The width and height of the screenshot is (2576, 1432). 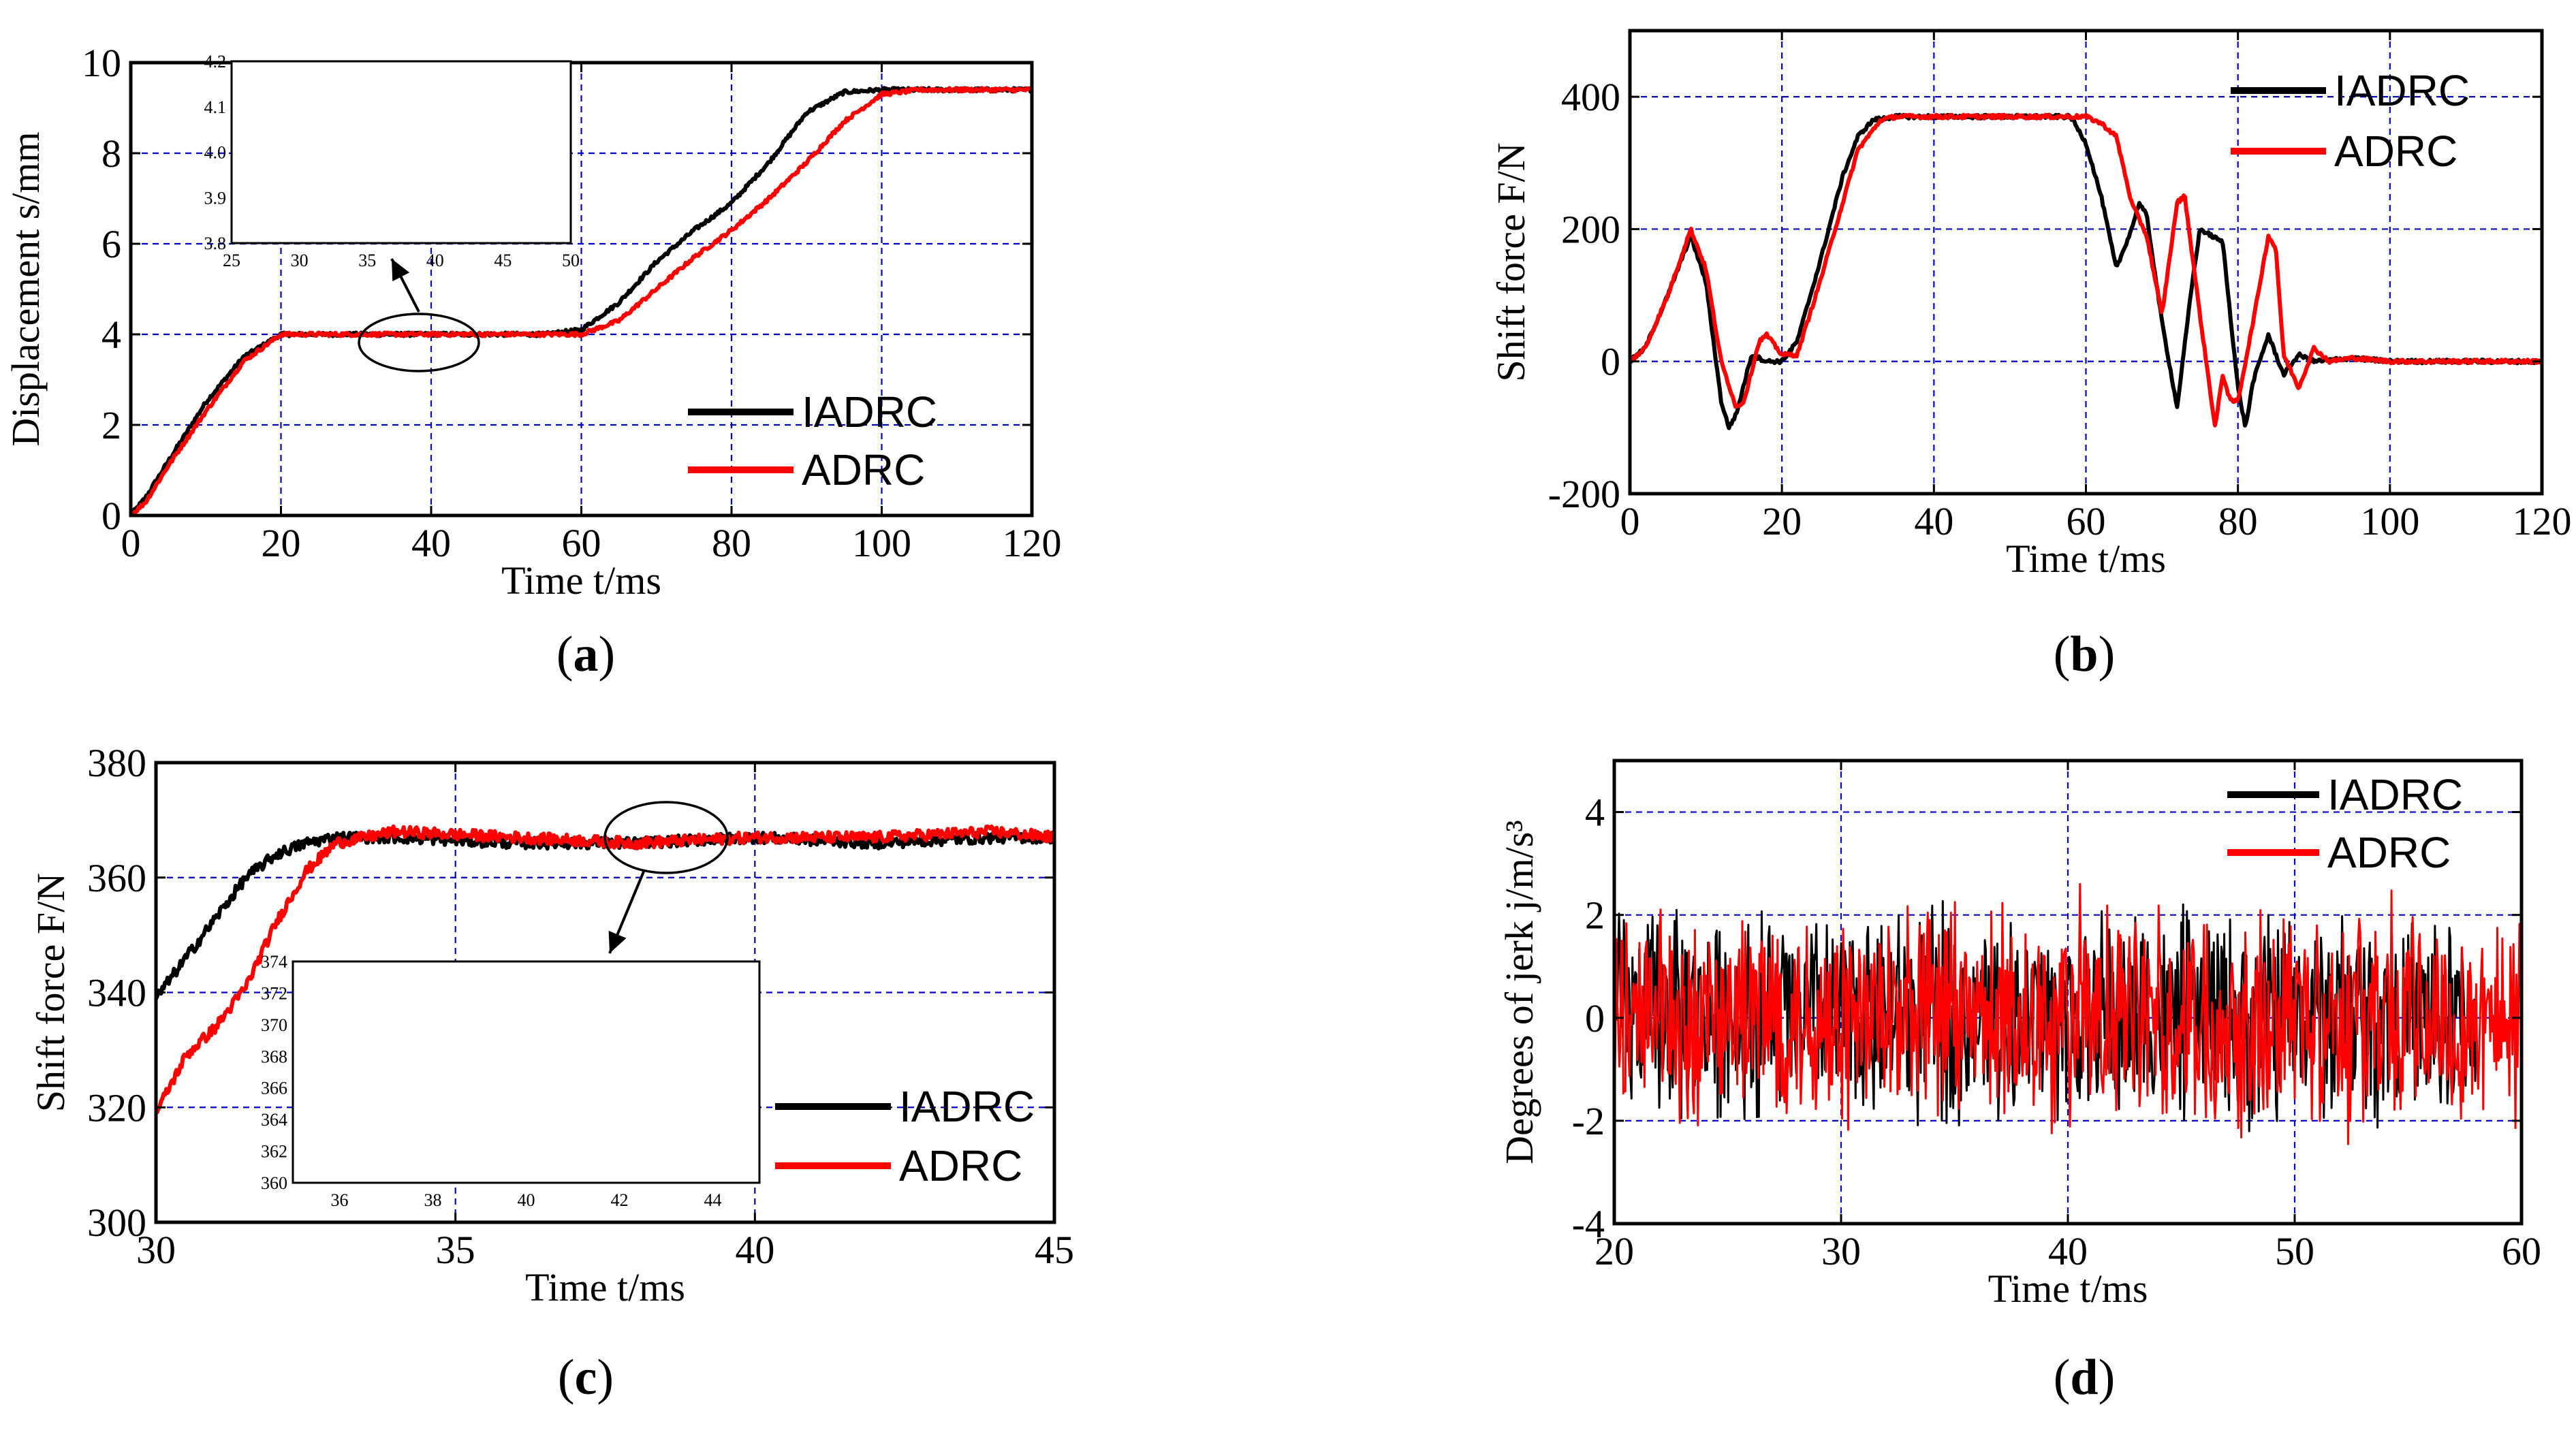 What do you see at coordinates (620, 1200) in the screenshot?
I see `inset-x-tick-label: 42` at bounding box center [620, 1200].